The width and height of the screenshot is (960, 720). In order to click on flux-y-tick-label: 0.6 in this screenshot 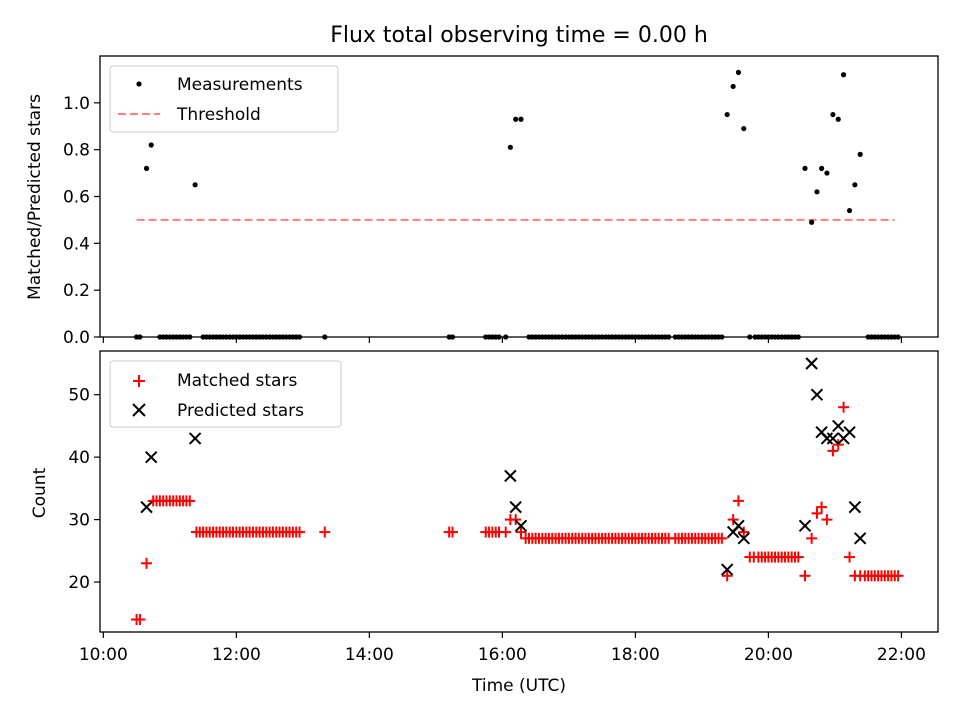, I will do `click(76, 198)`.